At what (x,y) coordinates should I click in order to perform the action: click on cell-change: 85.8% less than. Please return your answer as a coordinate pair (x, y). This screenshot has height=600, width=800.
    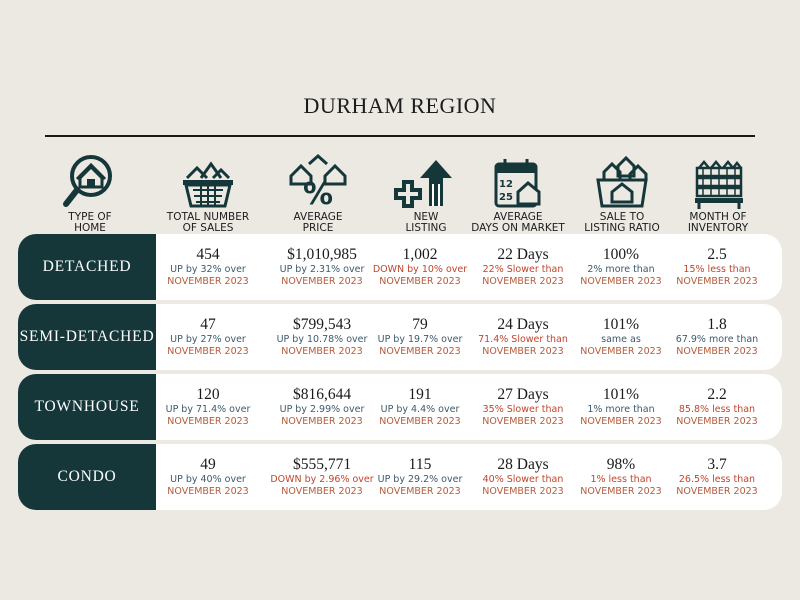
    Looking at the image, I should click on (717, 409).